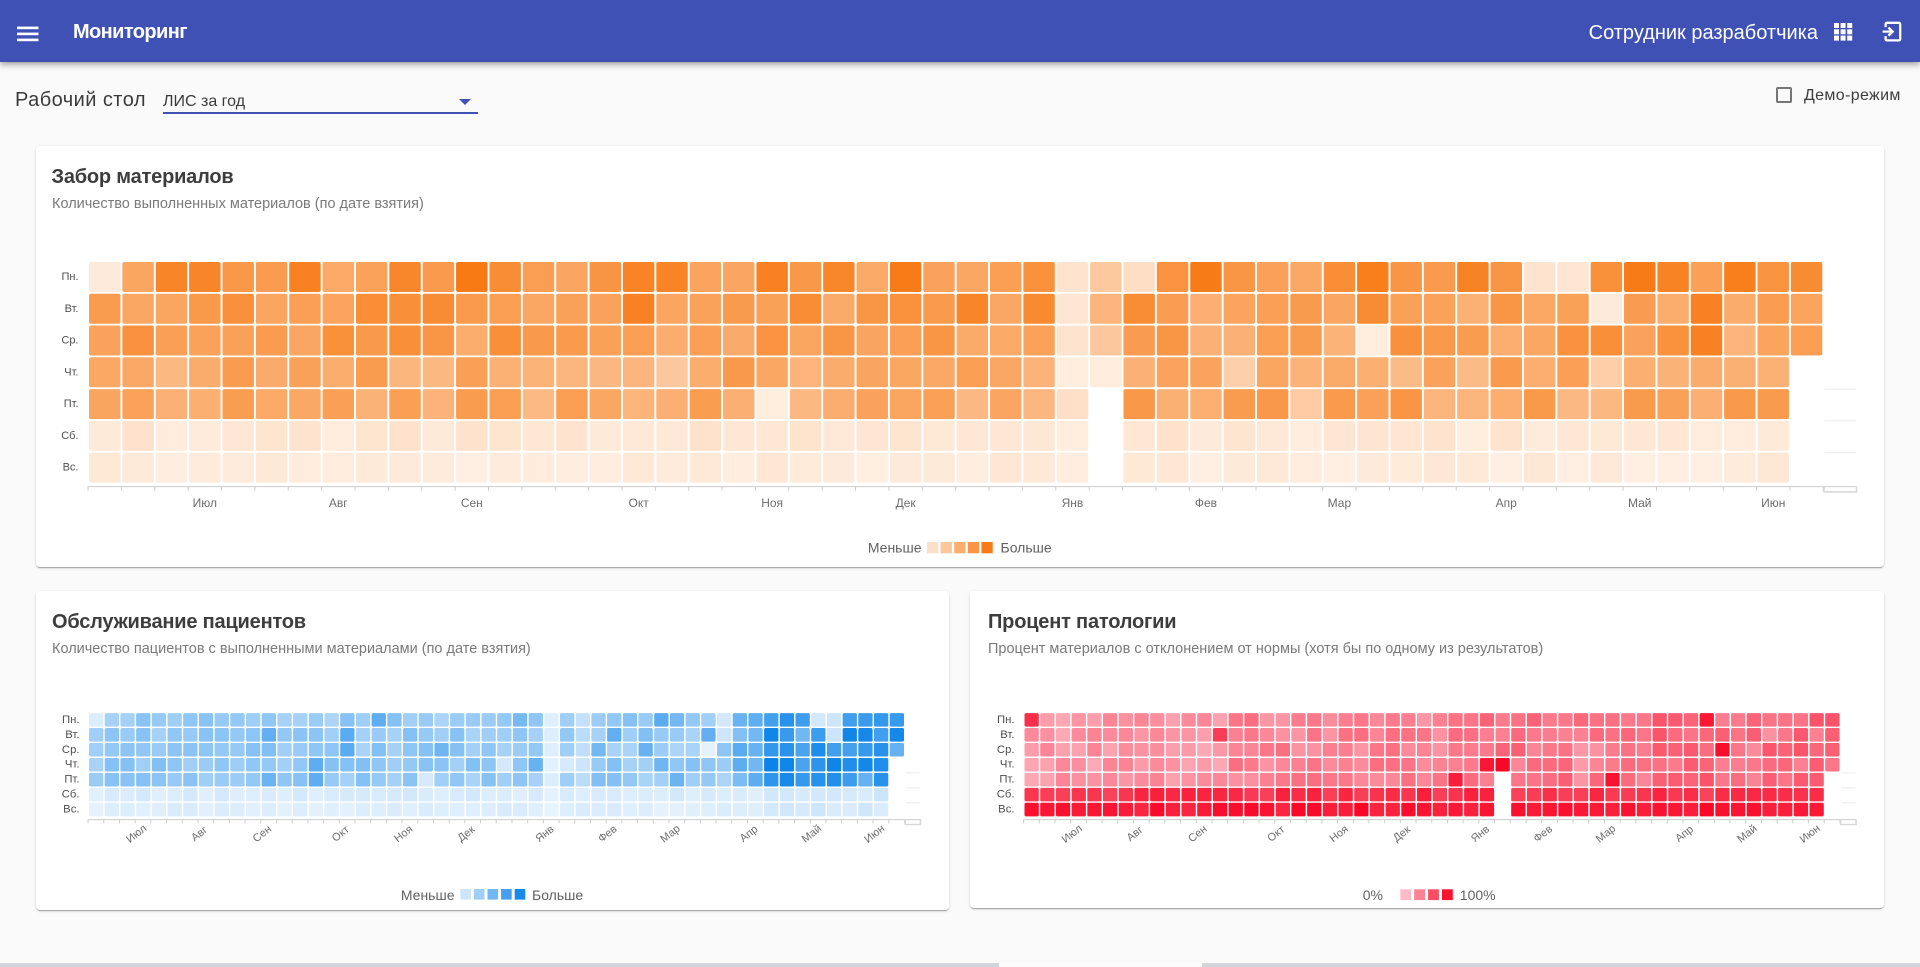 This screenshot has height=967, width=1920. I want to click on svg-text: 0%, so click(1373, 895).